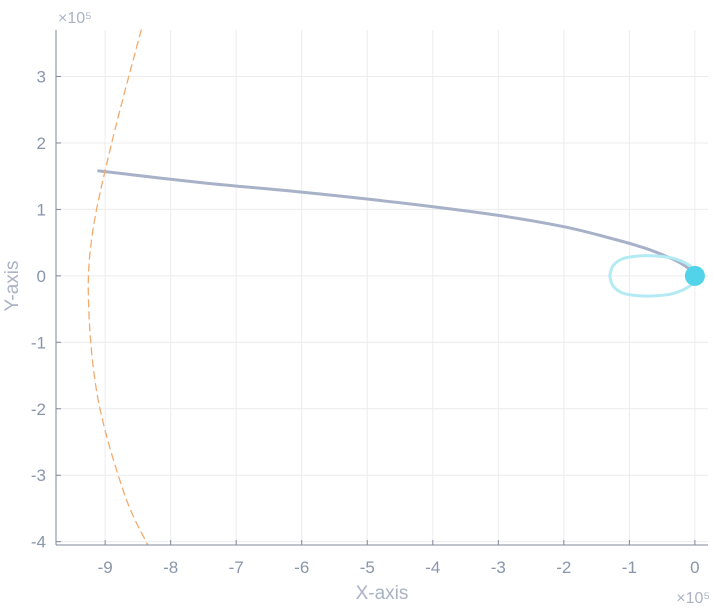 The height and width of the screenshot is (608, 713). Describe the element at coordinates (382, 593) in the screenshot. I see `x-axis-title: X-axis` at that location.